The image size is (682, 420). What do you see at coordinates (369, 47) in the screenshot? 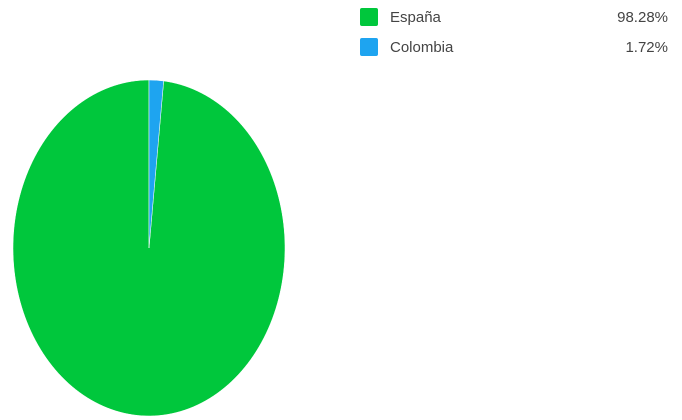
I see `legend-swatch-colombia` at bounding box center [369, 47].